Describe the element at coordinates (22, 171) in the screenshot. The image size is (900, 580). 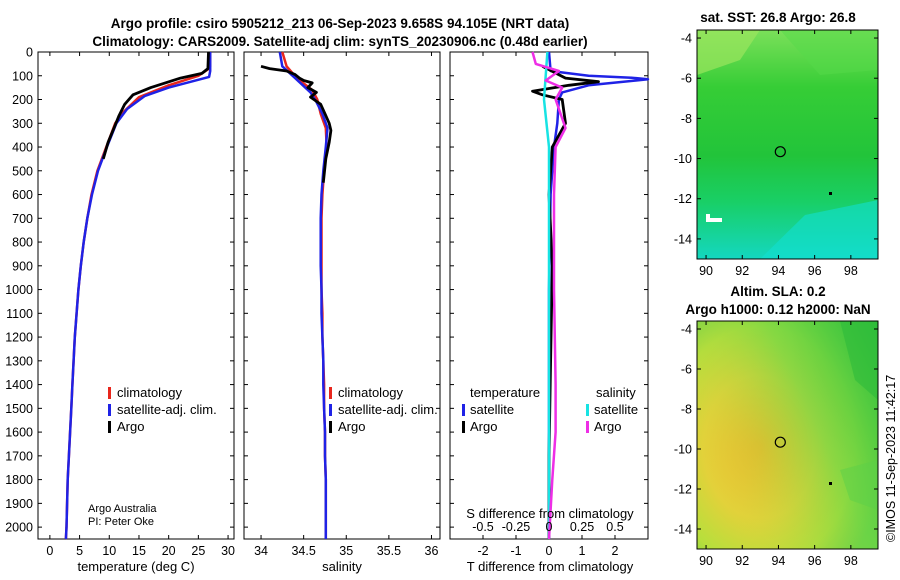
I see `y-tick-label: 500` at that location.